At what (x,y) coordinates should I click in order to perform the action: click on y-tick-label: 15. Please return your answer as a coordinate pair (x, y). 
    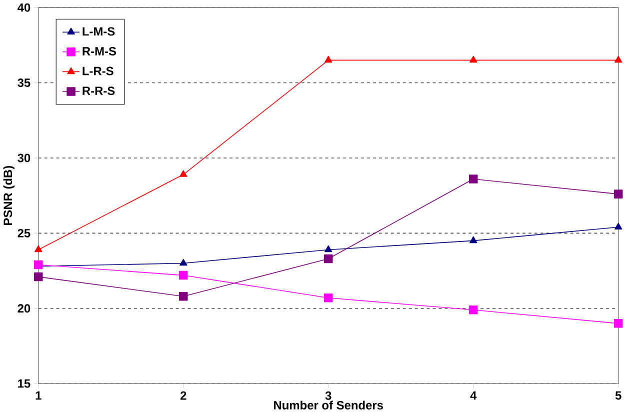
    Looking at the image, I should click on (24, 384).